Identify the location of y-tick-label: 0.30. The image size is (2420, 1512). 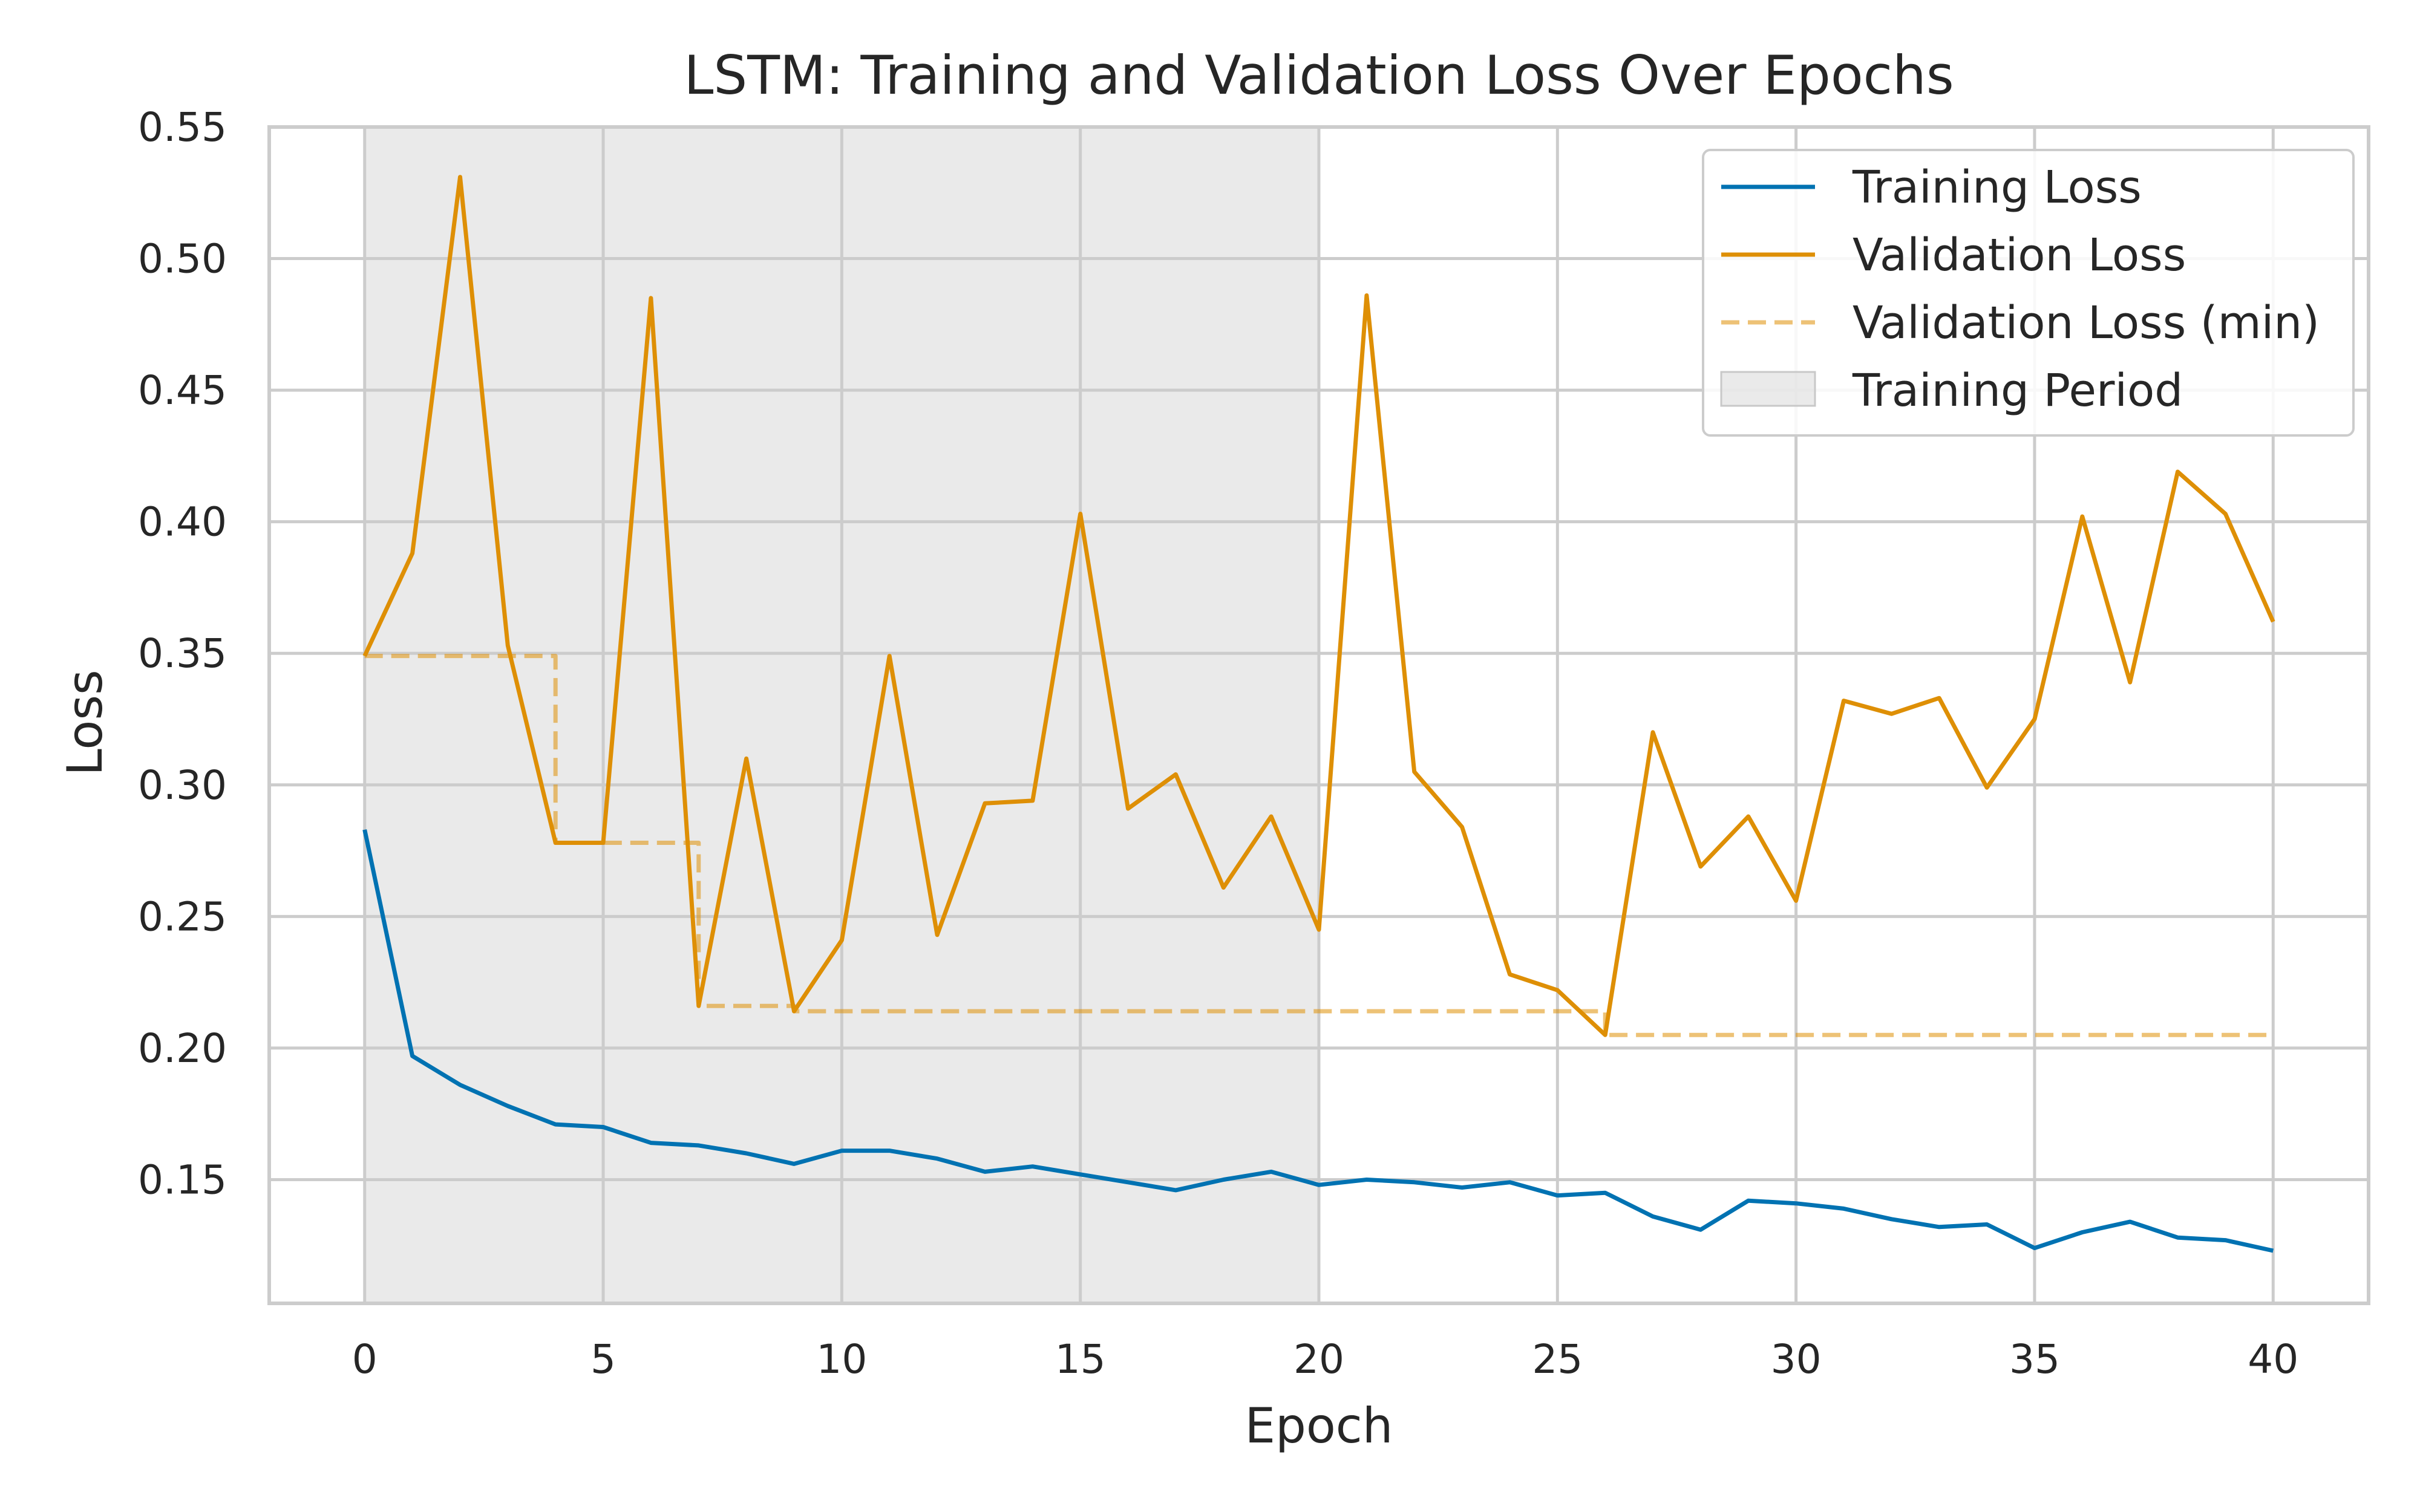
(182, 785).